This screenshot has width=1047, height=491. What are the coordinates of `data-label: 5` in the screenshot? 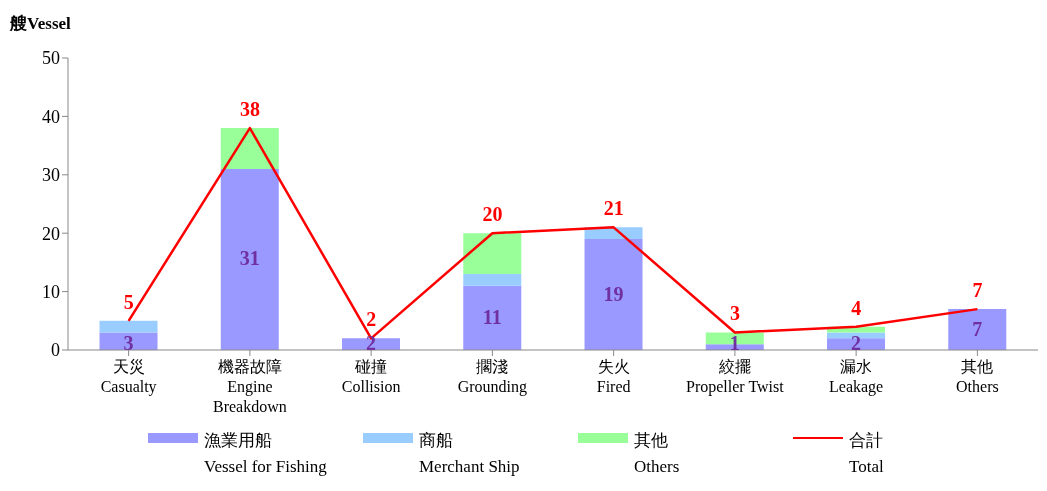 It's located at (128, 301).